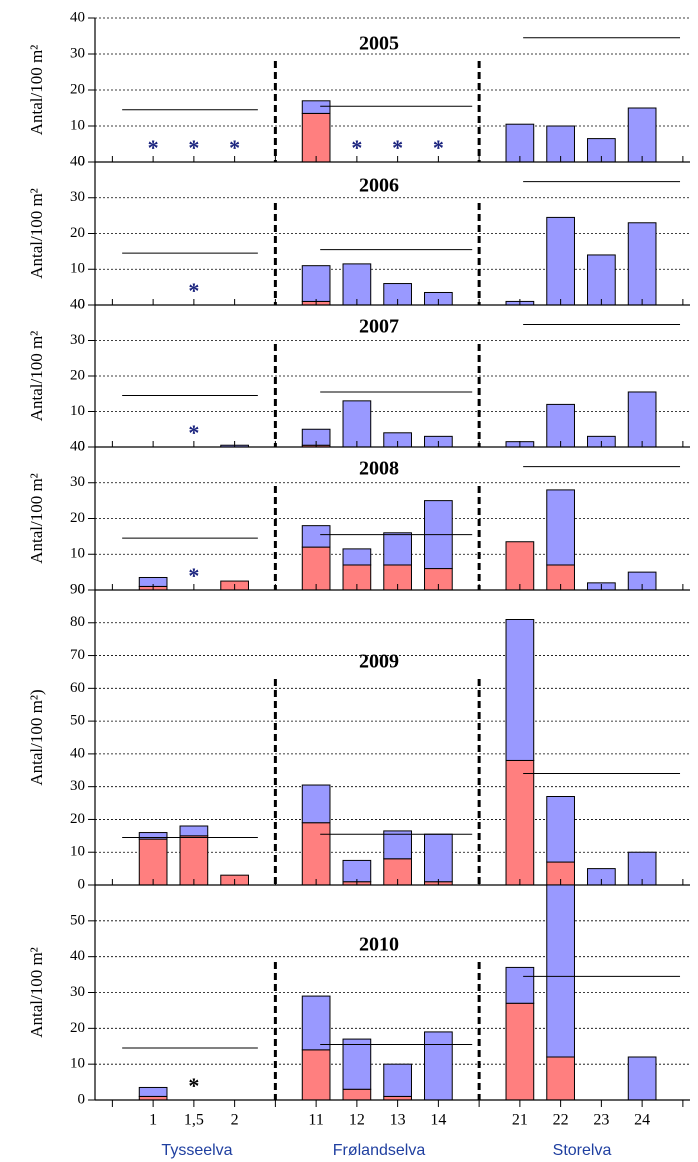 This screenshot has height=1162, width=698. What do you see at coordinates (561, 1120) in the screenshot?
I see `x-tick-label: 22` at bounding box center [561, 1120].